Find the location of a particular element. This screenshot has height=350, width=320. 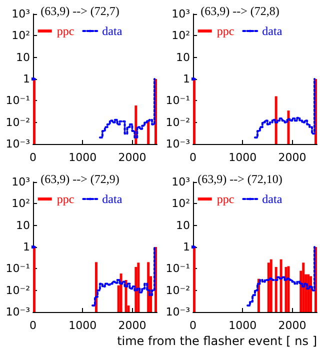

x-axis-title: time from the flasher event [ ns ] is located at coordinates (217, 341).